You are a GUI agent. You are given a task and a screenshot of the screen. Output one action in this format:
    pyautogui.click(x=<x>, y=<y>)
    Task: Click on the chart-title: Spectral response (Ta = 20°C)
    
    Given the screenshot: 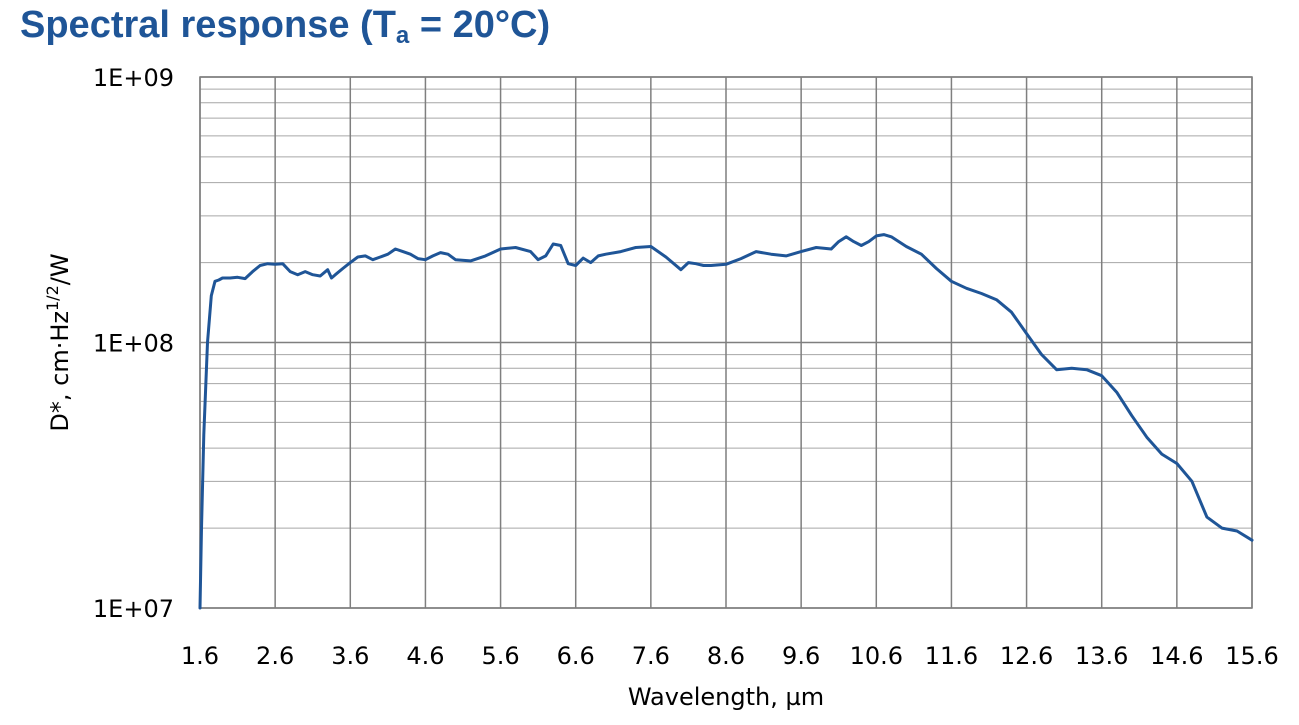 What is the action you would take?
    pyautogui.click(x=285, y=27)
    